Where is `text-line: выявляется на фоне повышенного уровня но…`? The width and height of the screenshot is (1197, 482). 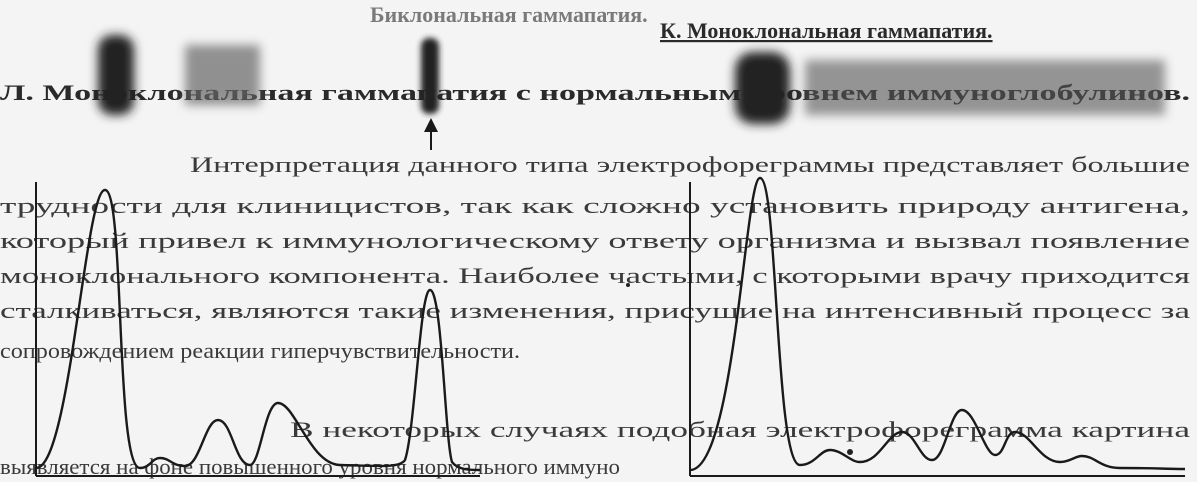 text-line: выявляется на фоне повышенного уровня но… is located at coordinates (310, 466).